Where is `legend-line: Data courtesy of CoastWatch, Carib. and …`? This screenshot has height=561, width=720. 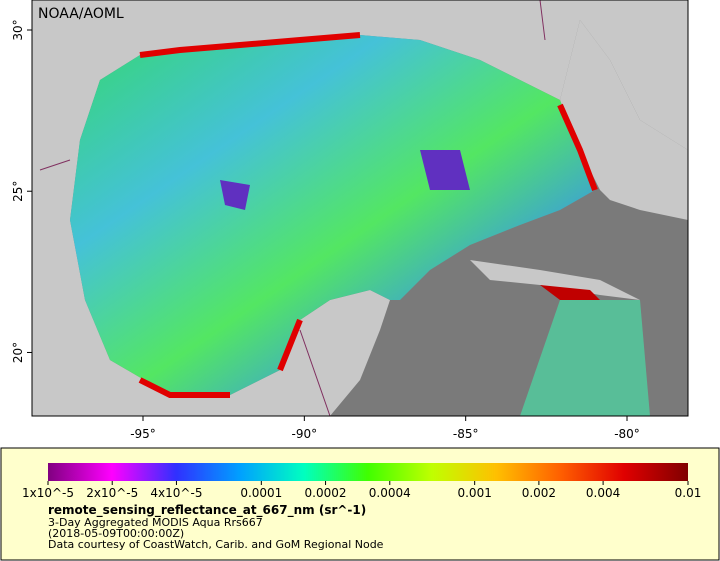
legend-line: Data courtesy of CoastWatch, Carib. and … is located at coordinates (216, 544).